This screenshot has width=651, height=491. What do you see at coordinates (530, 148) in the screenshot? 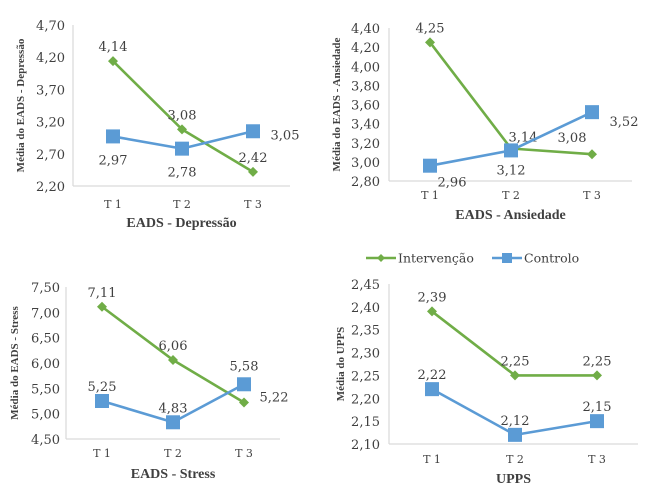
I see `series-controlo: 2,96 3,12 3,52` at bounding box center [530, 148].